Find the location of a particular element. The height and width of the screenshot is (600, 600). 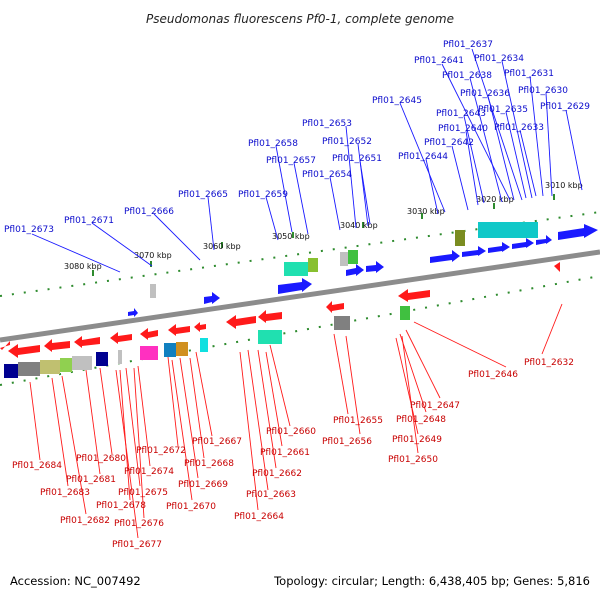

scale-label-3010: 3010 kbp is located at coordinates (564, 185).